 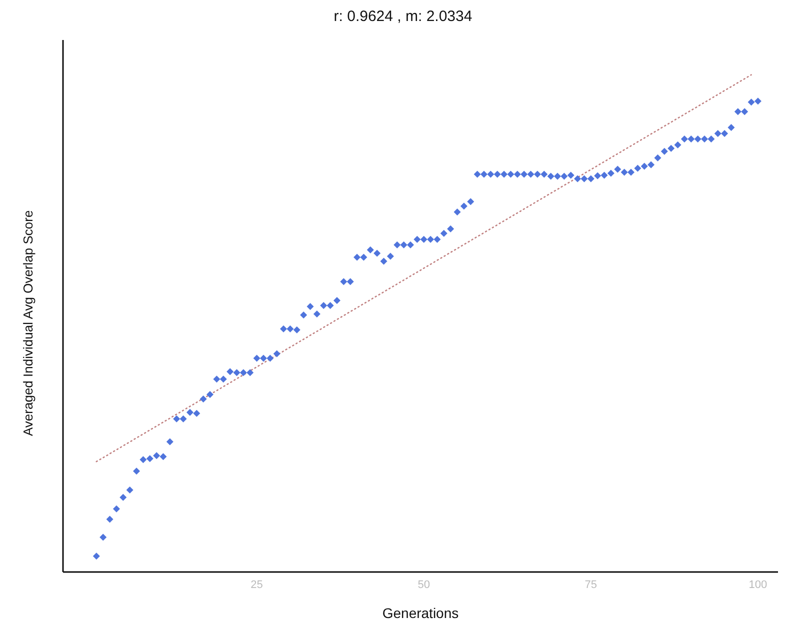 What do you see at coordinates (28, 323) in the screenshot?
I see `y-axis-title: Averaged Individual Avg Overlap Score` at bounding box center [28, 323].